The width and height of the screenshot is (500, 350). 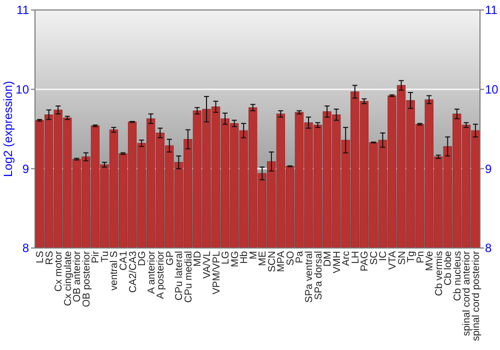 I want to click on x-tick-label: SN, so click(x=402, y=258).